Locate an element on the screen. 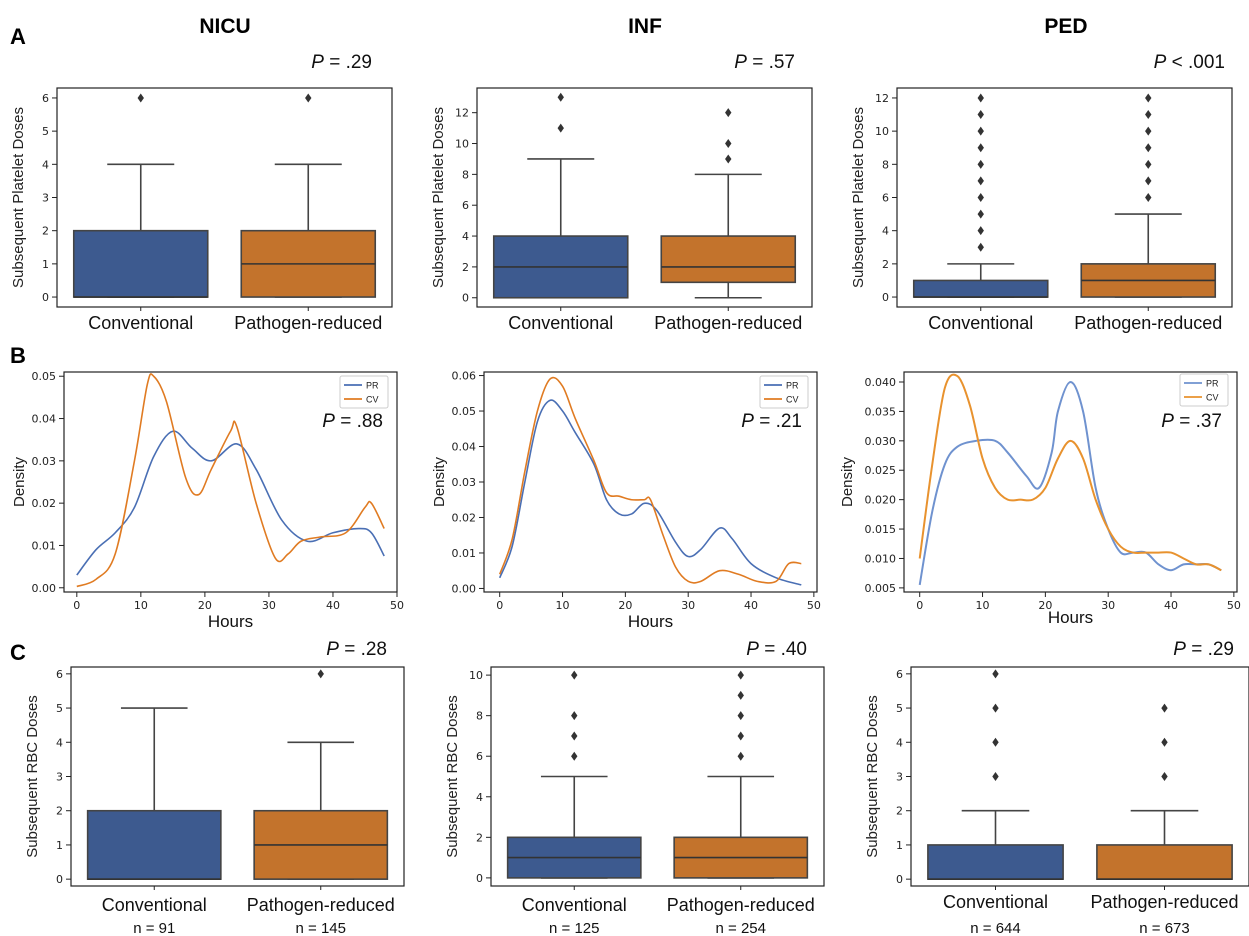  p-value-text: = .37 is located at coordinates (1198, 421).